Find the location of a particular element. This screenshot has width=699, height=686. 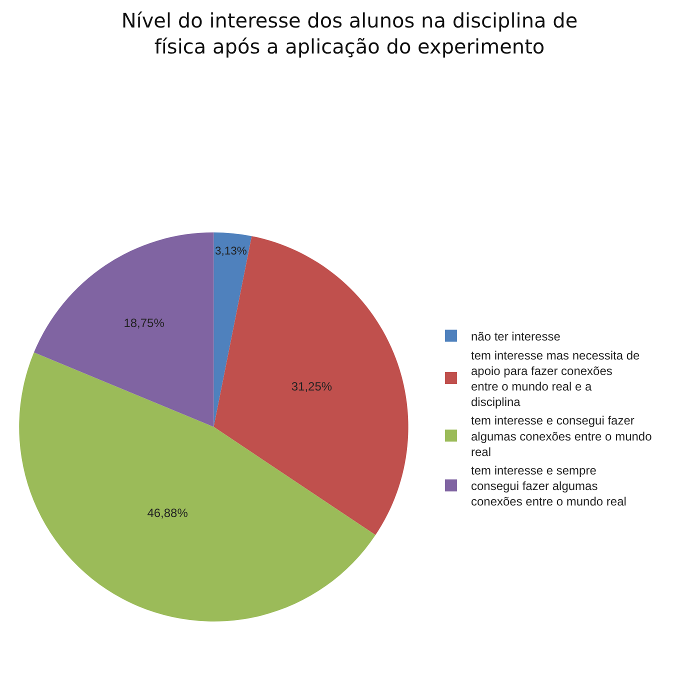

data-label: 46,88% is located at coordinates (167, 513).